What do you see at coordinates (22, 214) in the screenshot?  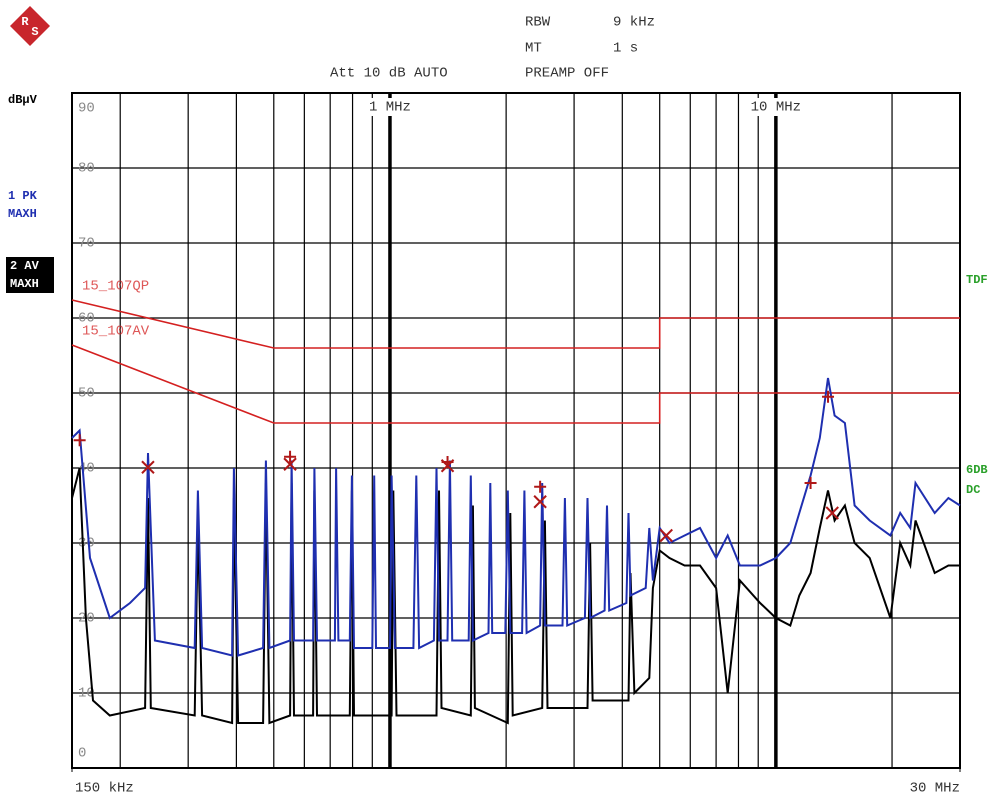 I see `trace-1-detector: MAXH` at bounding box center [22, 214].